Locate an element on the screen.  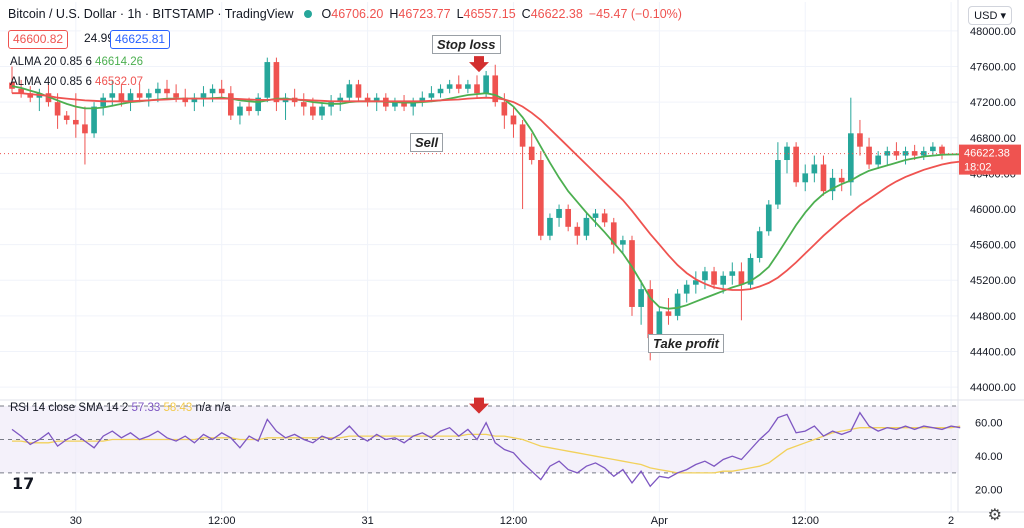
alma20-legend: ALMA 20 0.85 6 46614.26 is located at coordinates (76, 62).